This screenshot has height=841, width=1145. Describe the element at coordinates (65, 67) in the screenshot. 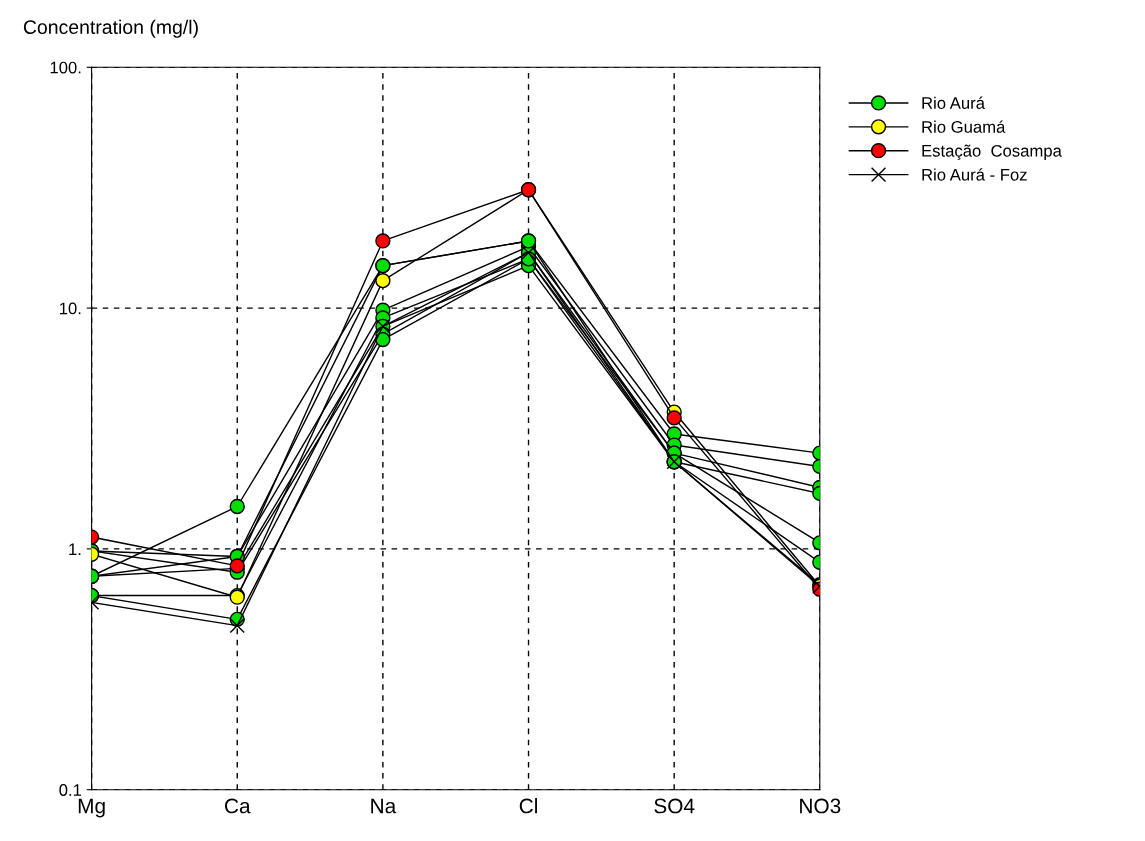

I see `y-tick-label: 100.` at that location.